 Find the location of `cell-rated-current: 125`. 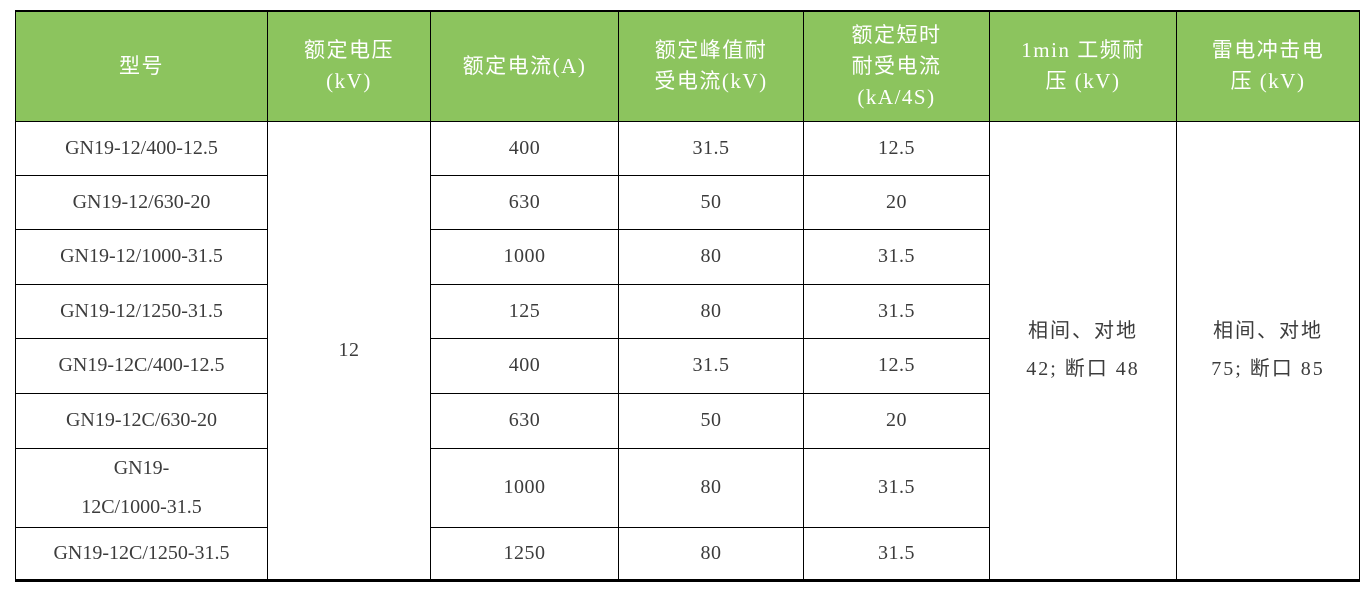

cell-rated-current: 125 is located at coordinates (524, 311).